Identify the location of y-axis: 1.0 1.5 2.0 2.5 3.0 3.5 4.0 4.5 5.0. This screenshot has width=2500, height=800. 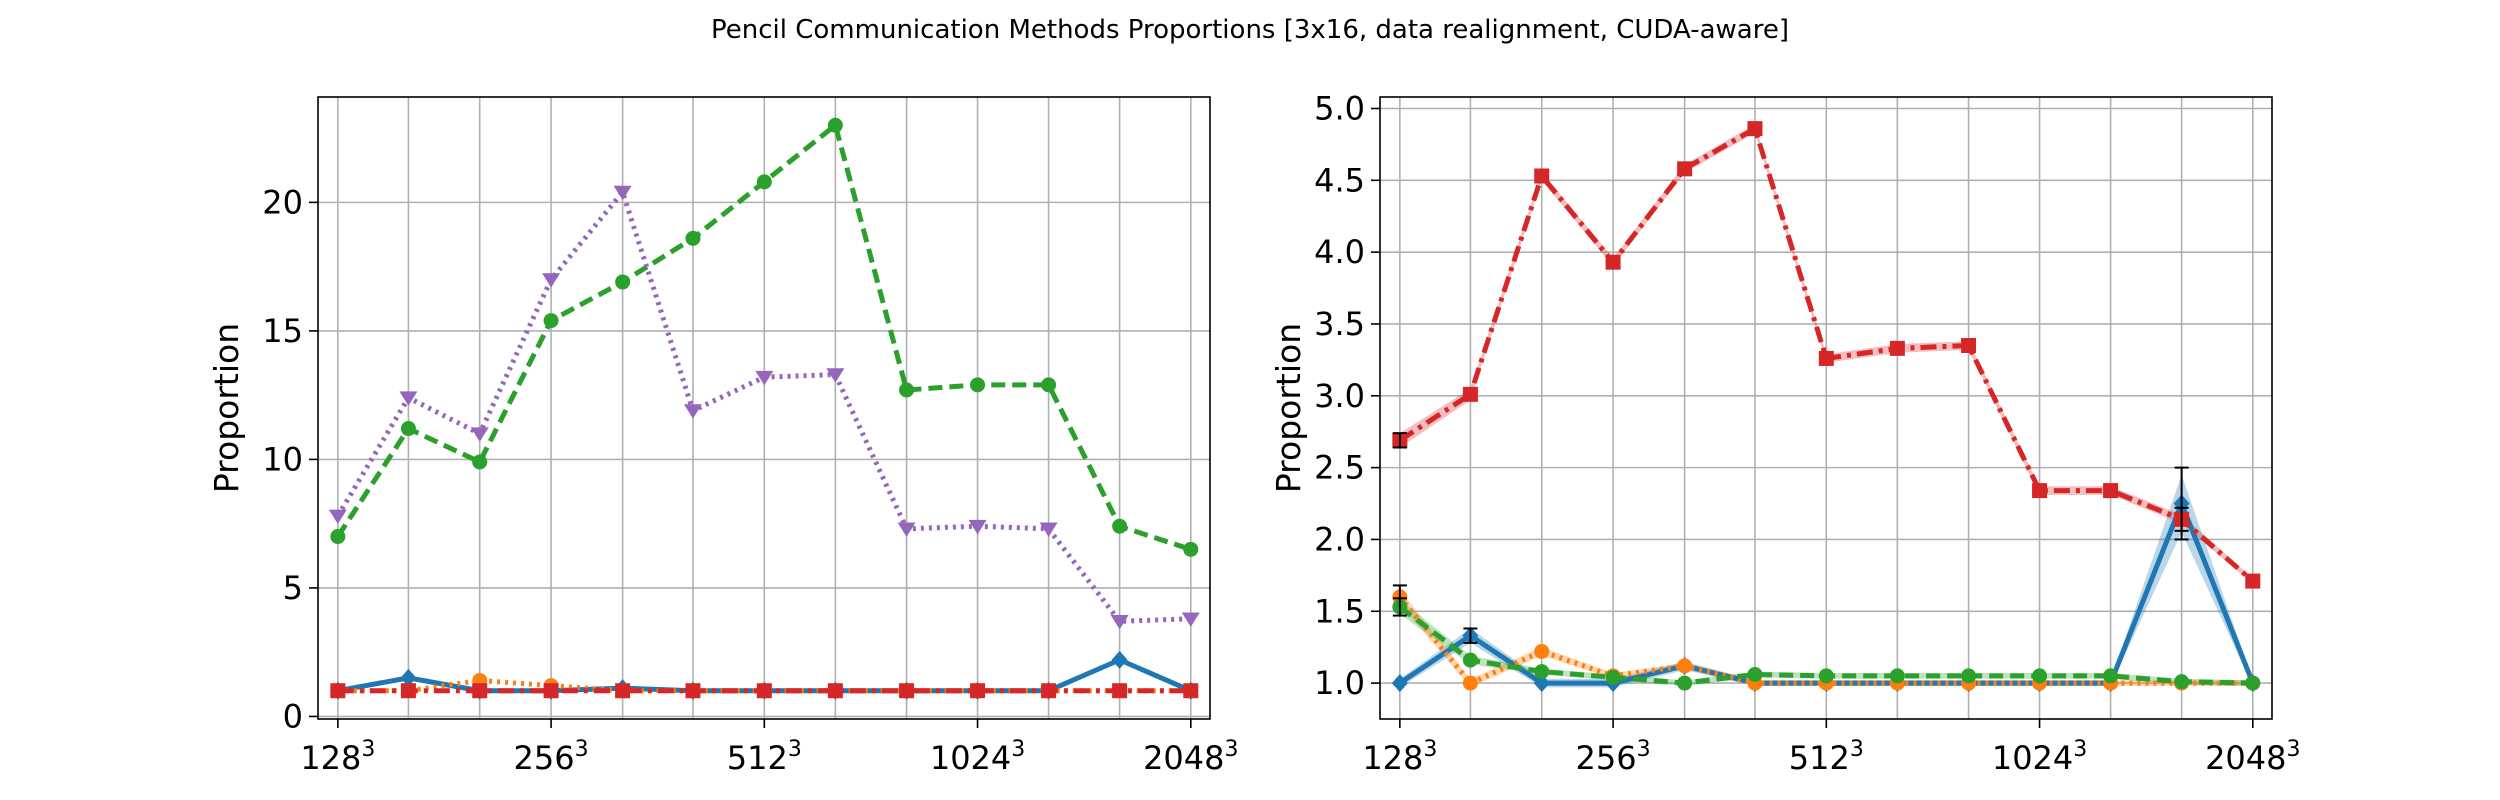
(1347, 395).